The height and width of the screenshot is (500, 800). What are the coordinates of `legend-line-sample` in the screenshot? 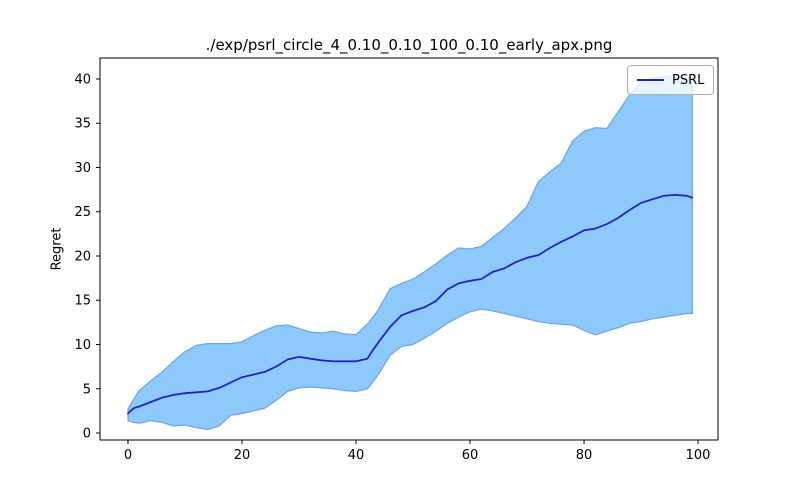 It's located at (650, 80).